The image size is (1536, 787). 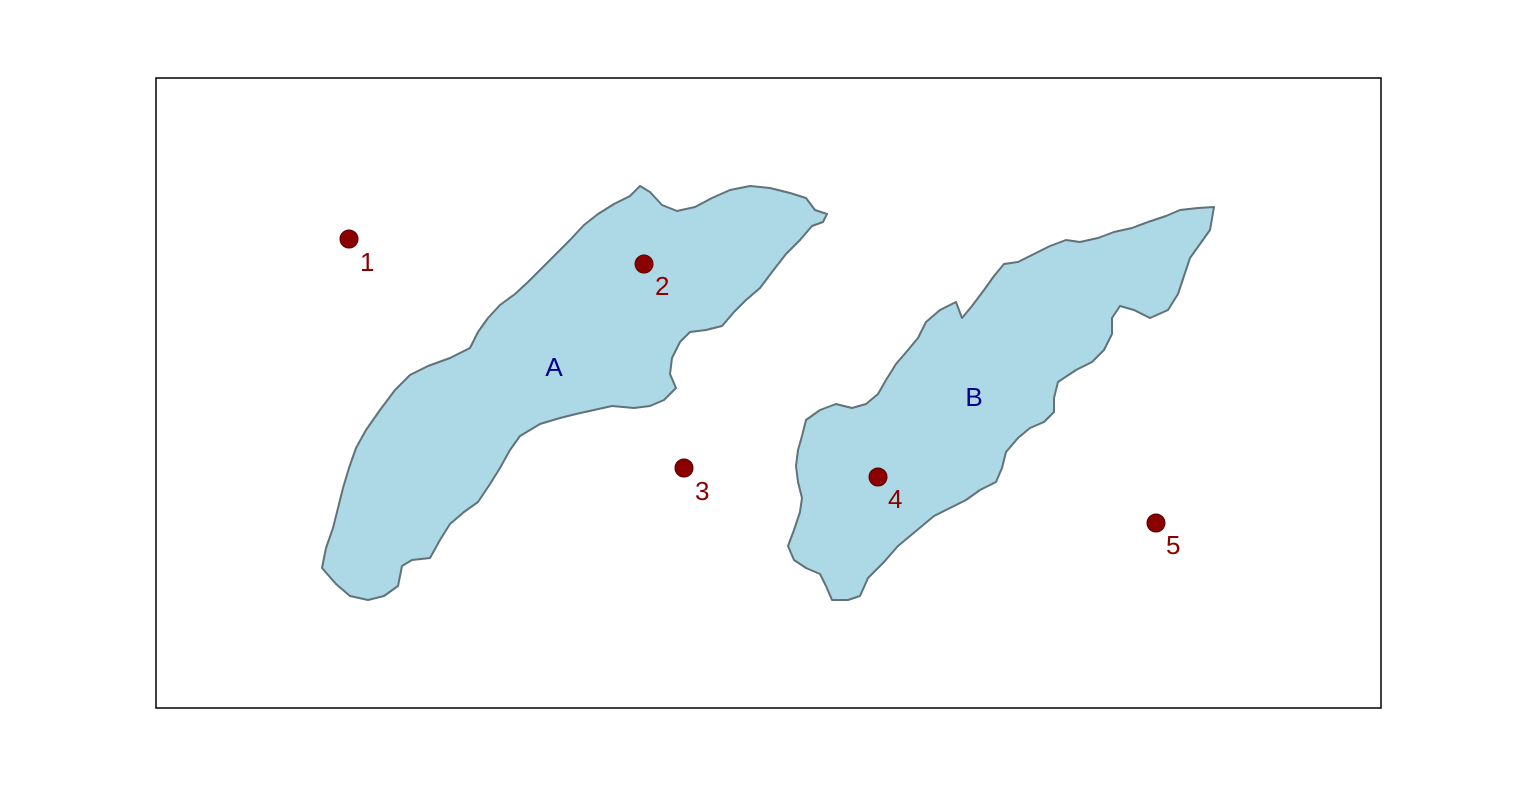 What do you see at coordinates (554, 367) in the screenshot?
I see `region-a-label: A` at bounding box center [554, 367].